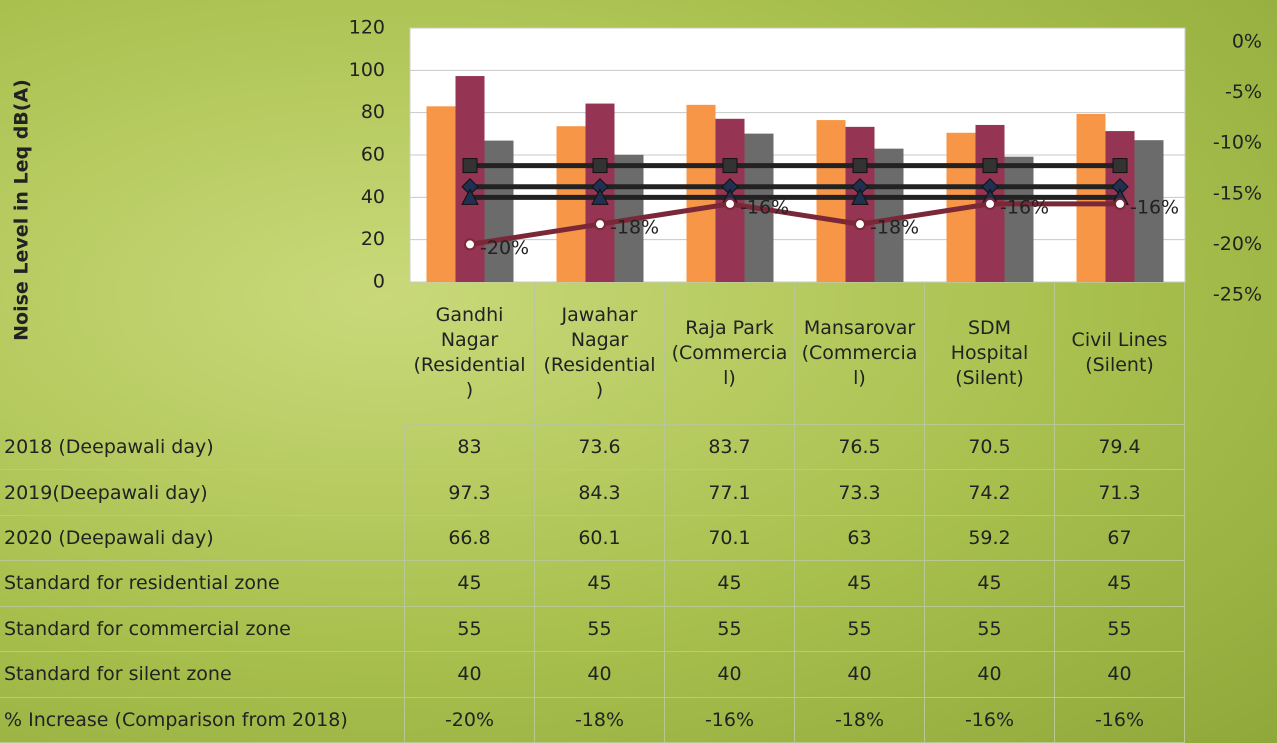 The image size is (1277, 743). I want to click on legend-entry: 2019(Deepawali day), so click(202, 493).